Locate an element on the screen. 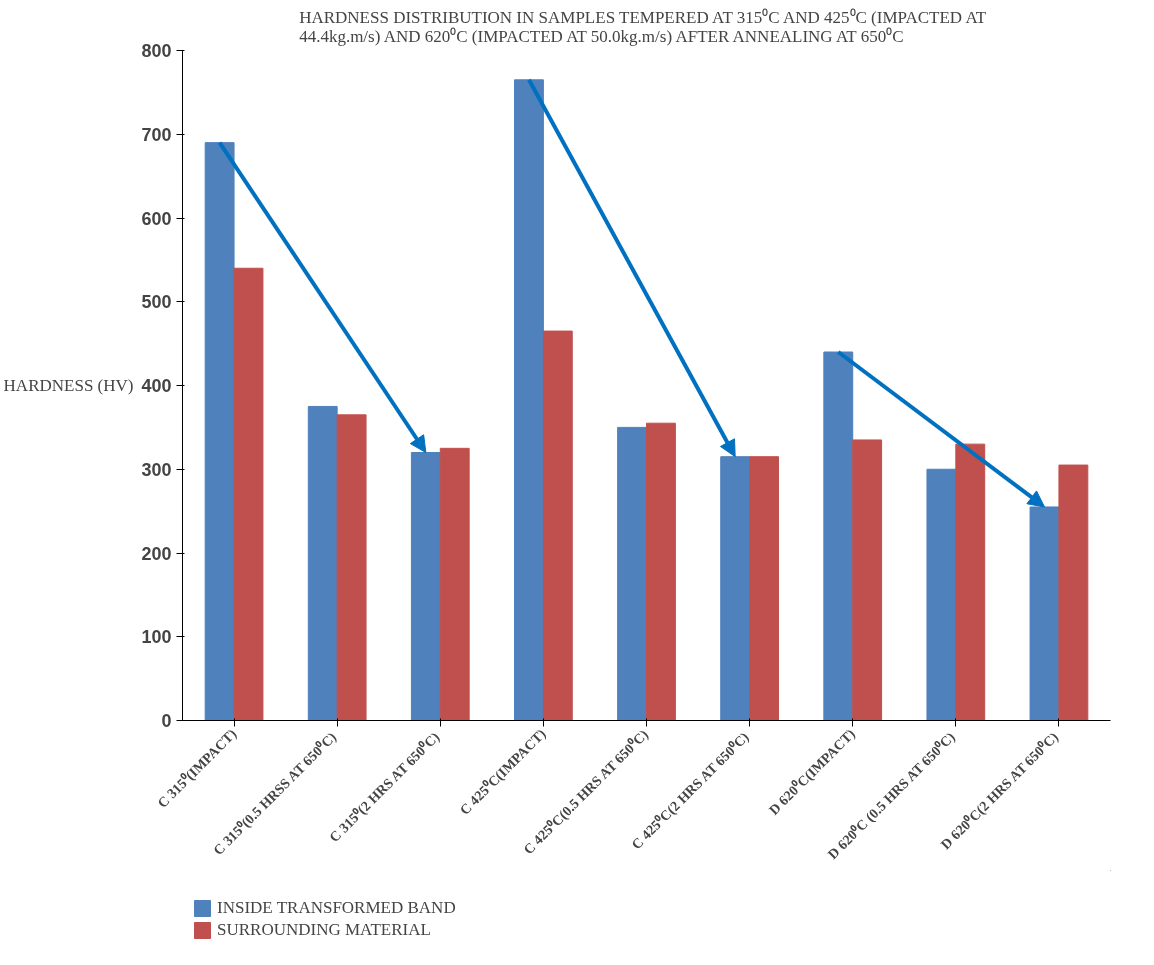  chart-title: HARDNESS DISTRIBUTION IN SAMPLES TEMPERED AT 315⁰C AND 425⁰C (IMPACTED AT 44.4kg.m/s) AND 620⁰C (IMPACTED AT 50.0kg.m/s) AFTER ANNEALING AT 650⁰C is located at coordinates (643, 26).